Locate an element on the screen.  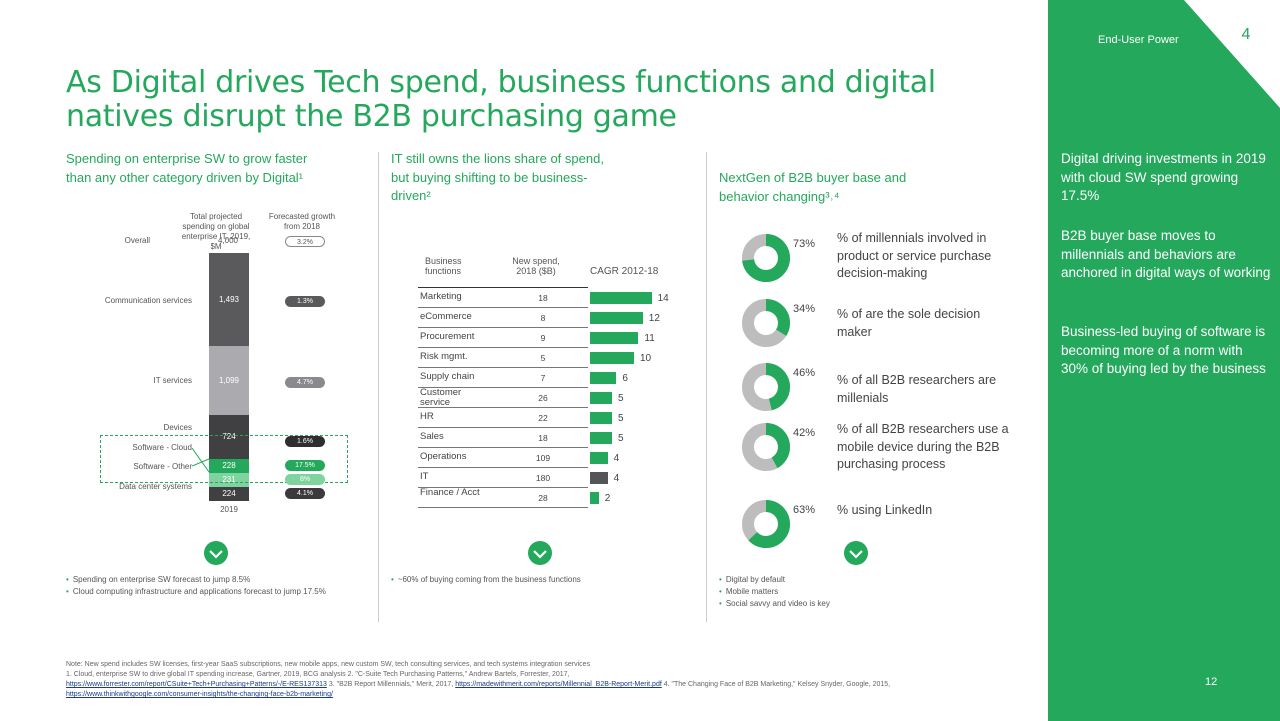
growth-pill: 8% is located at coordinates (305, 479).